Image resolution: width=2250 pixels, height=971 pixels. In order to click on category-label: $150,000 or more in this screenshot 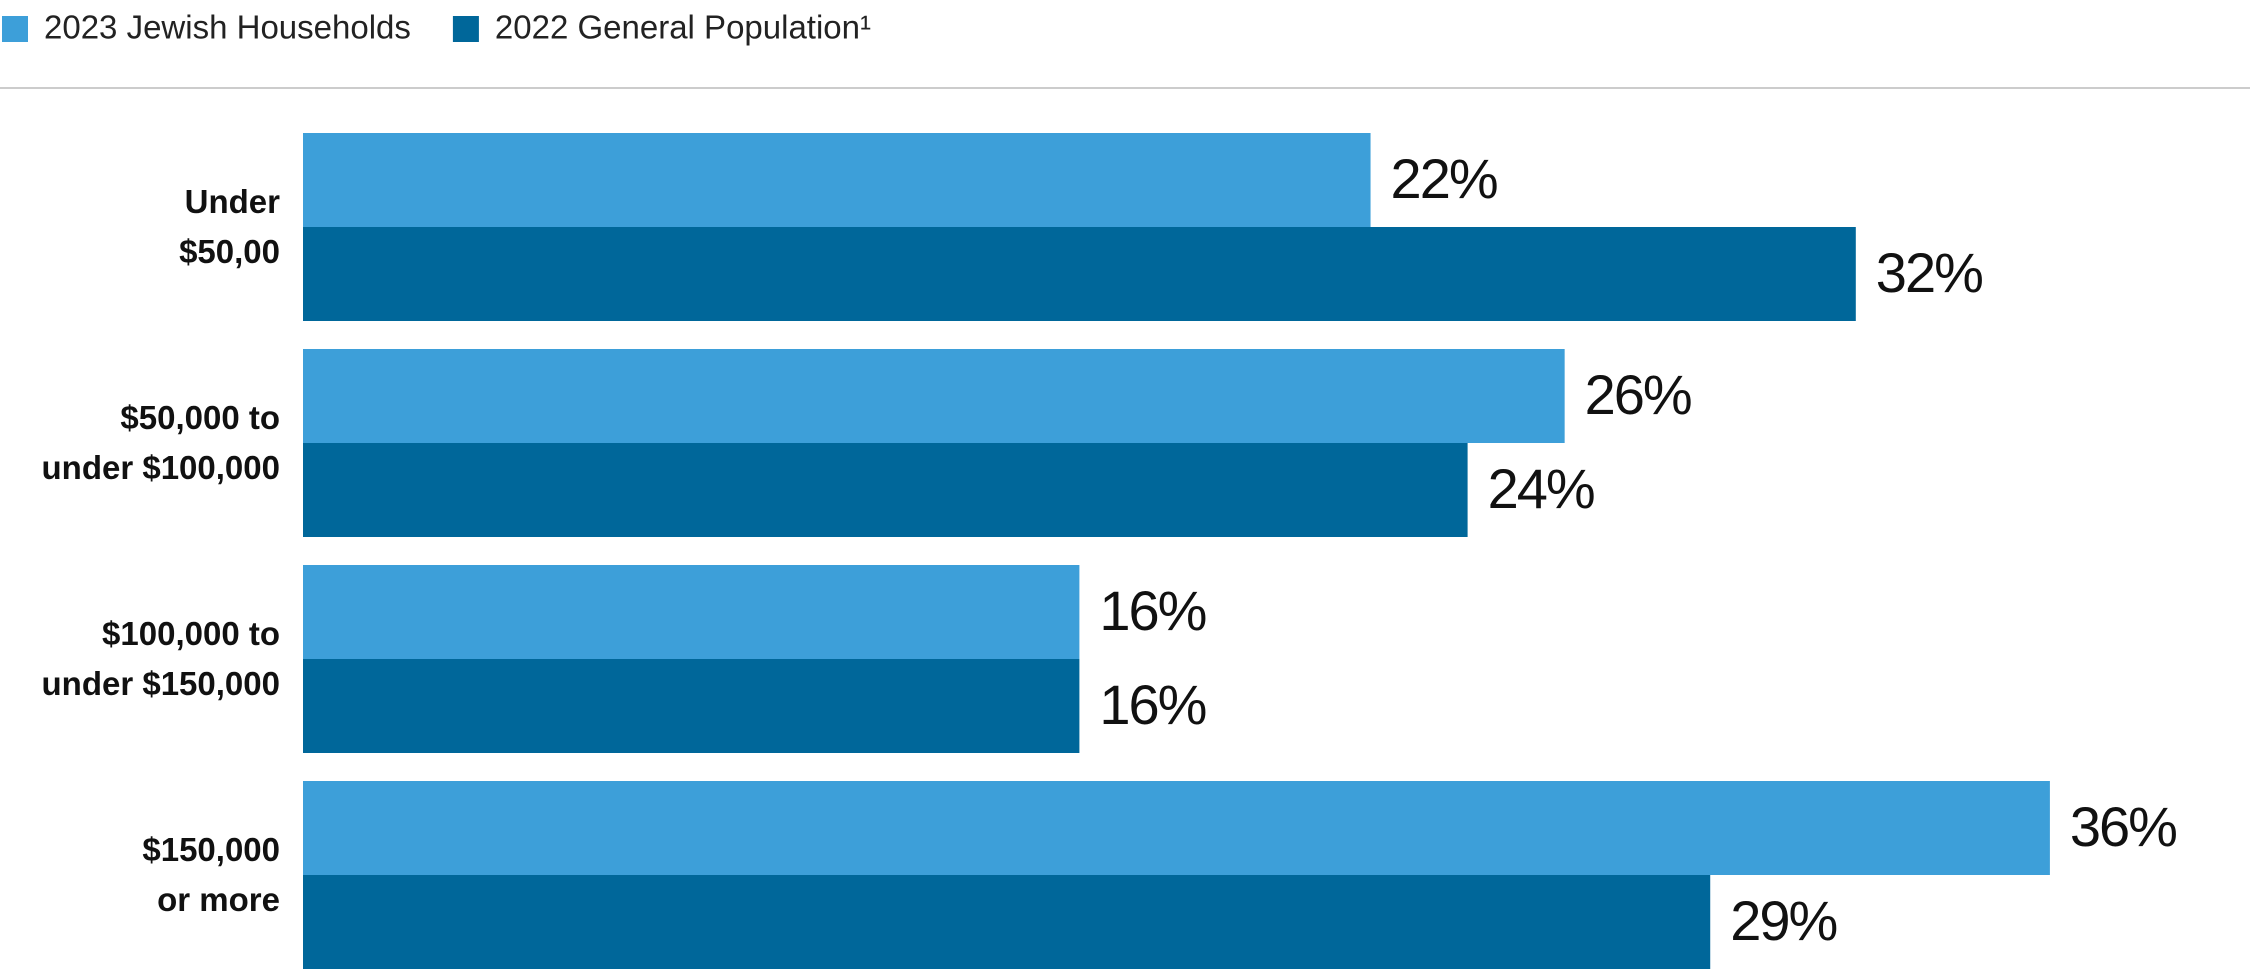, I will do `click(211, 874)`.